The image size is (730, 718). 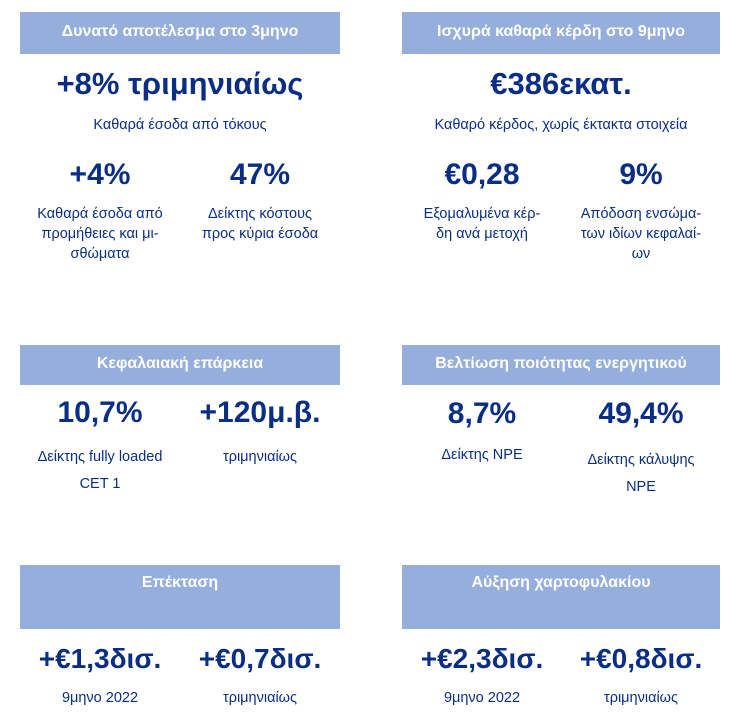 What do you see at coordinates (482, 224) in the screenshot?
I see `metric-label: Εξομαλυμένα κέρ-δη ανά μετοχή` at bounding box center [482, 224].